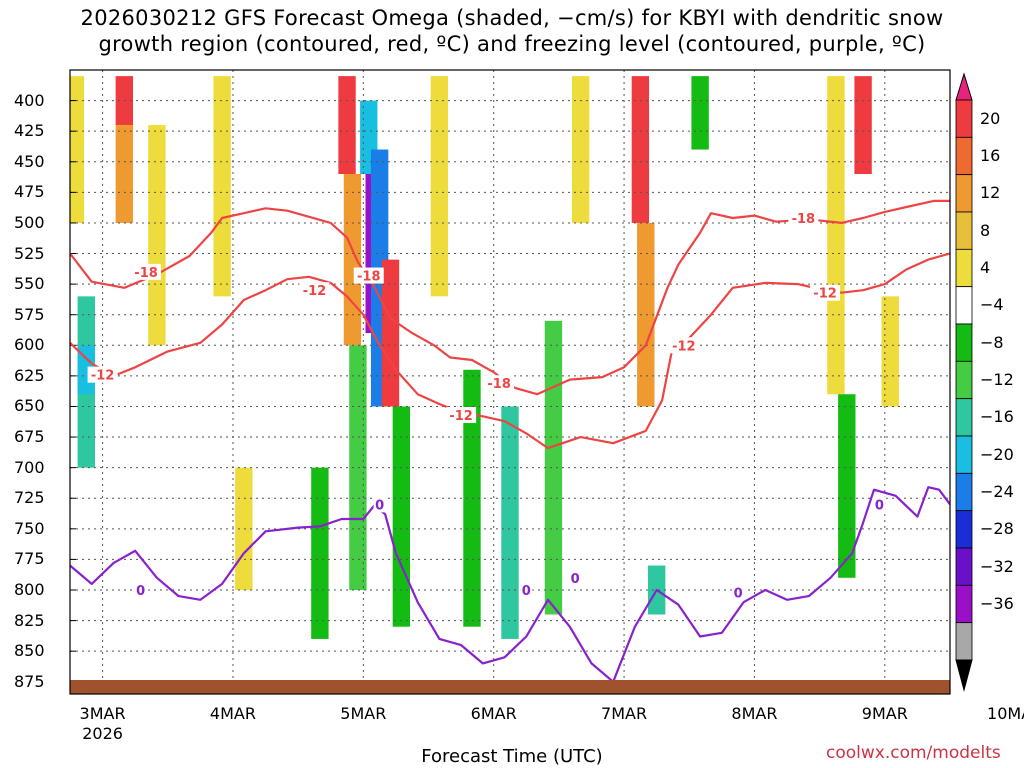  What do you see at coordinates (29, 651) in the screenshot?
I see `y-tick-label-850: 850` at bounding box center [29, 651].